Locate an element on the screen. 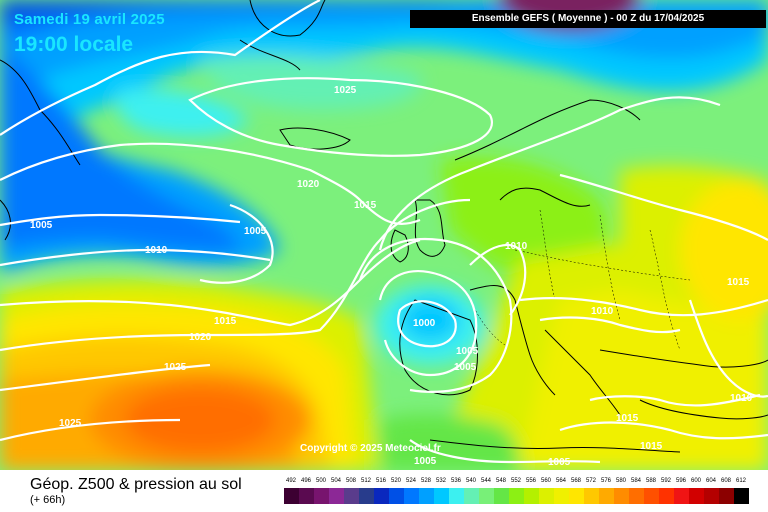 The width and height of the screenshot is (768, 512). legend-value: 532 is located at coordinates (440, 481).